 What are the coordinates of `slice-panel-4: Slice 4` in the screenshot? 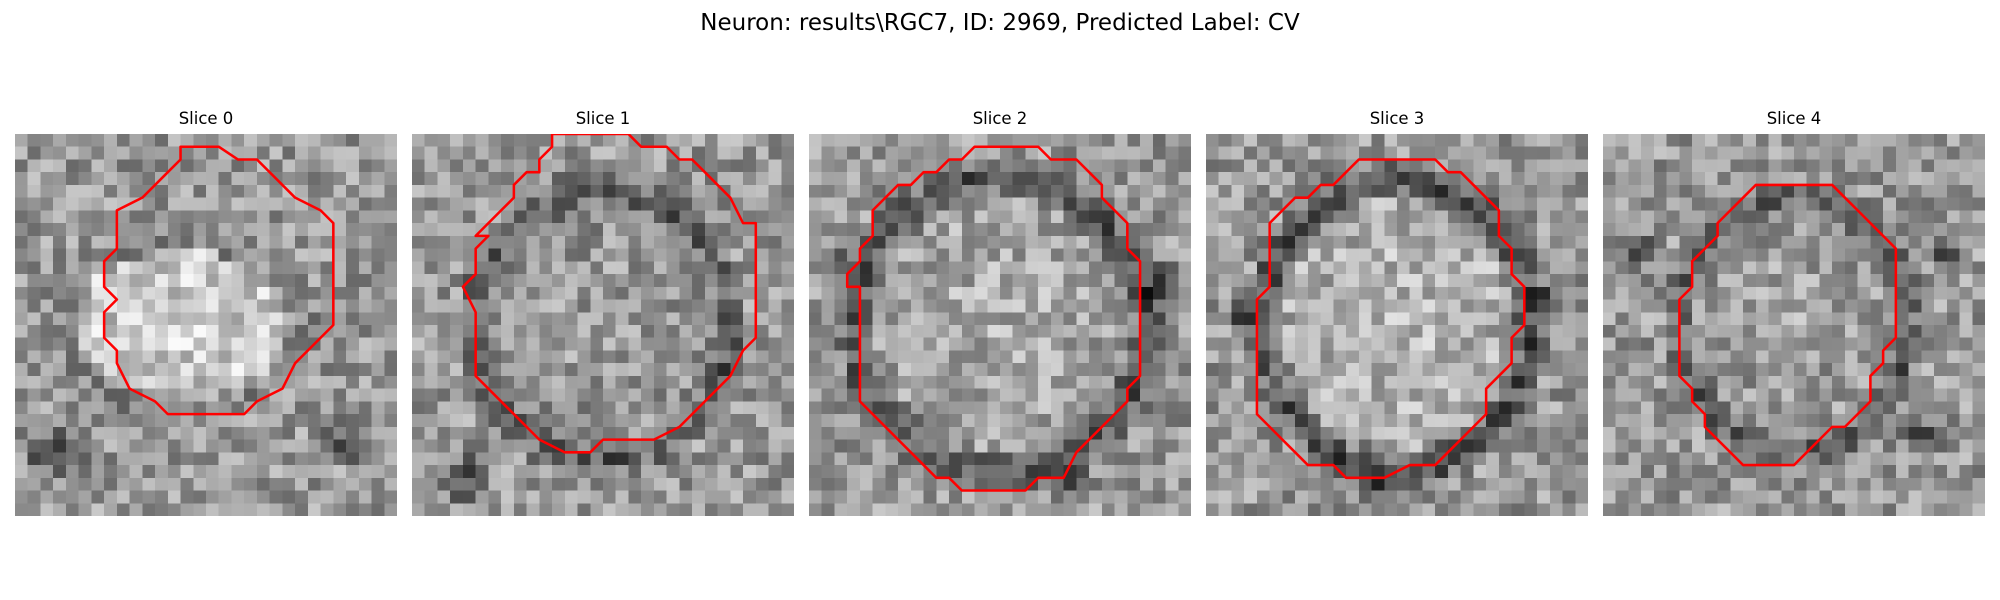 It's located at (1794, 312).